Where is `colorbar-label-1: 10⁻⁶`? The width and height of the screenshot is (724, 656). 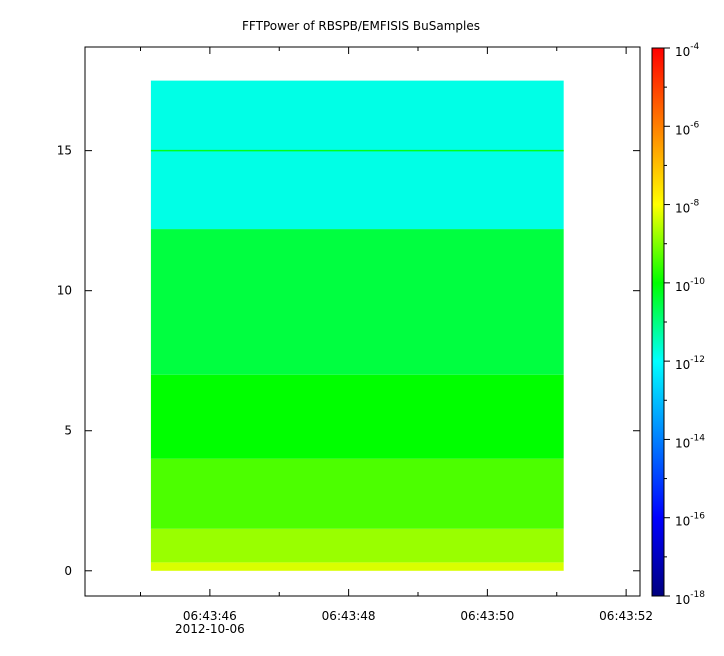 colorbar-label-1: 10⁻⁶ is located at coordinates (687, 128).